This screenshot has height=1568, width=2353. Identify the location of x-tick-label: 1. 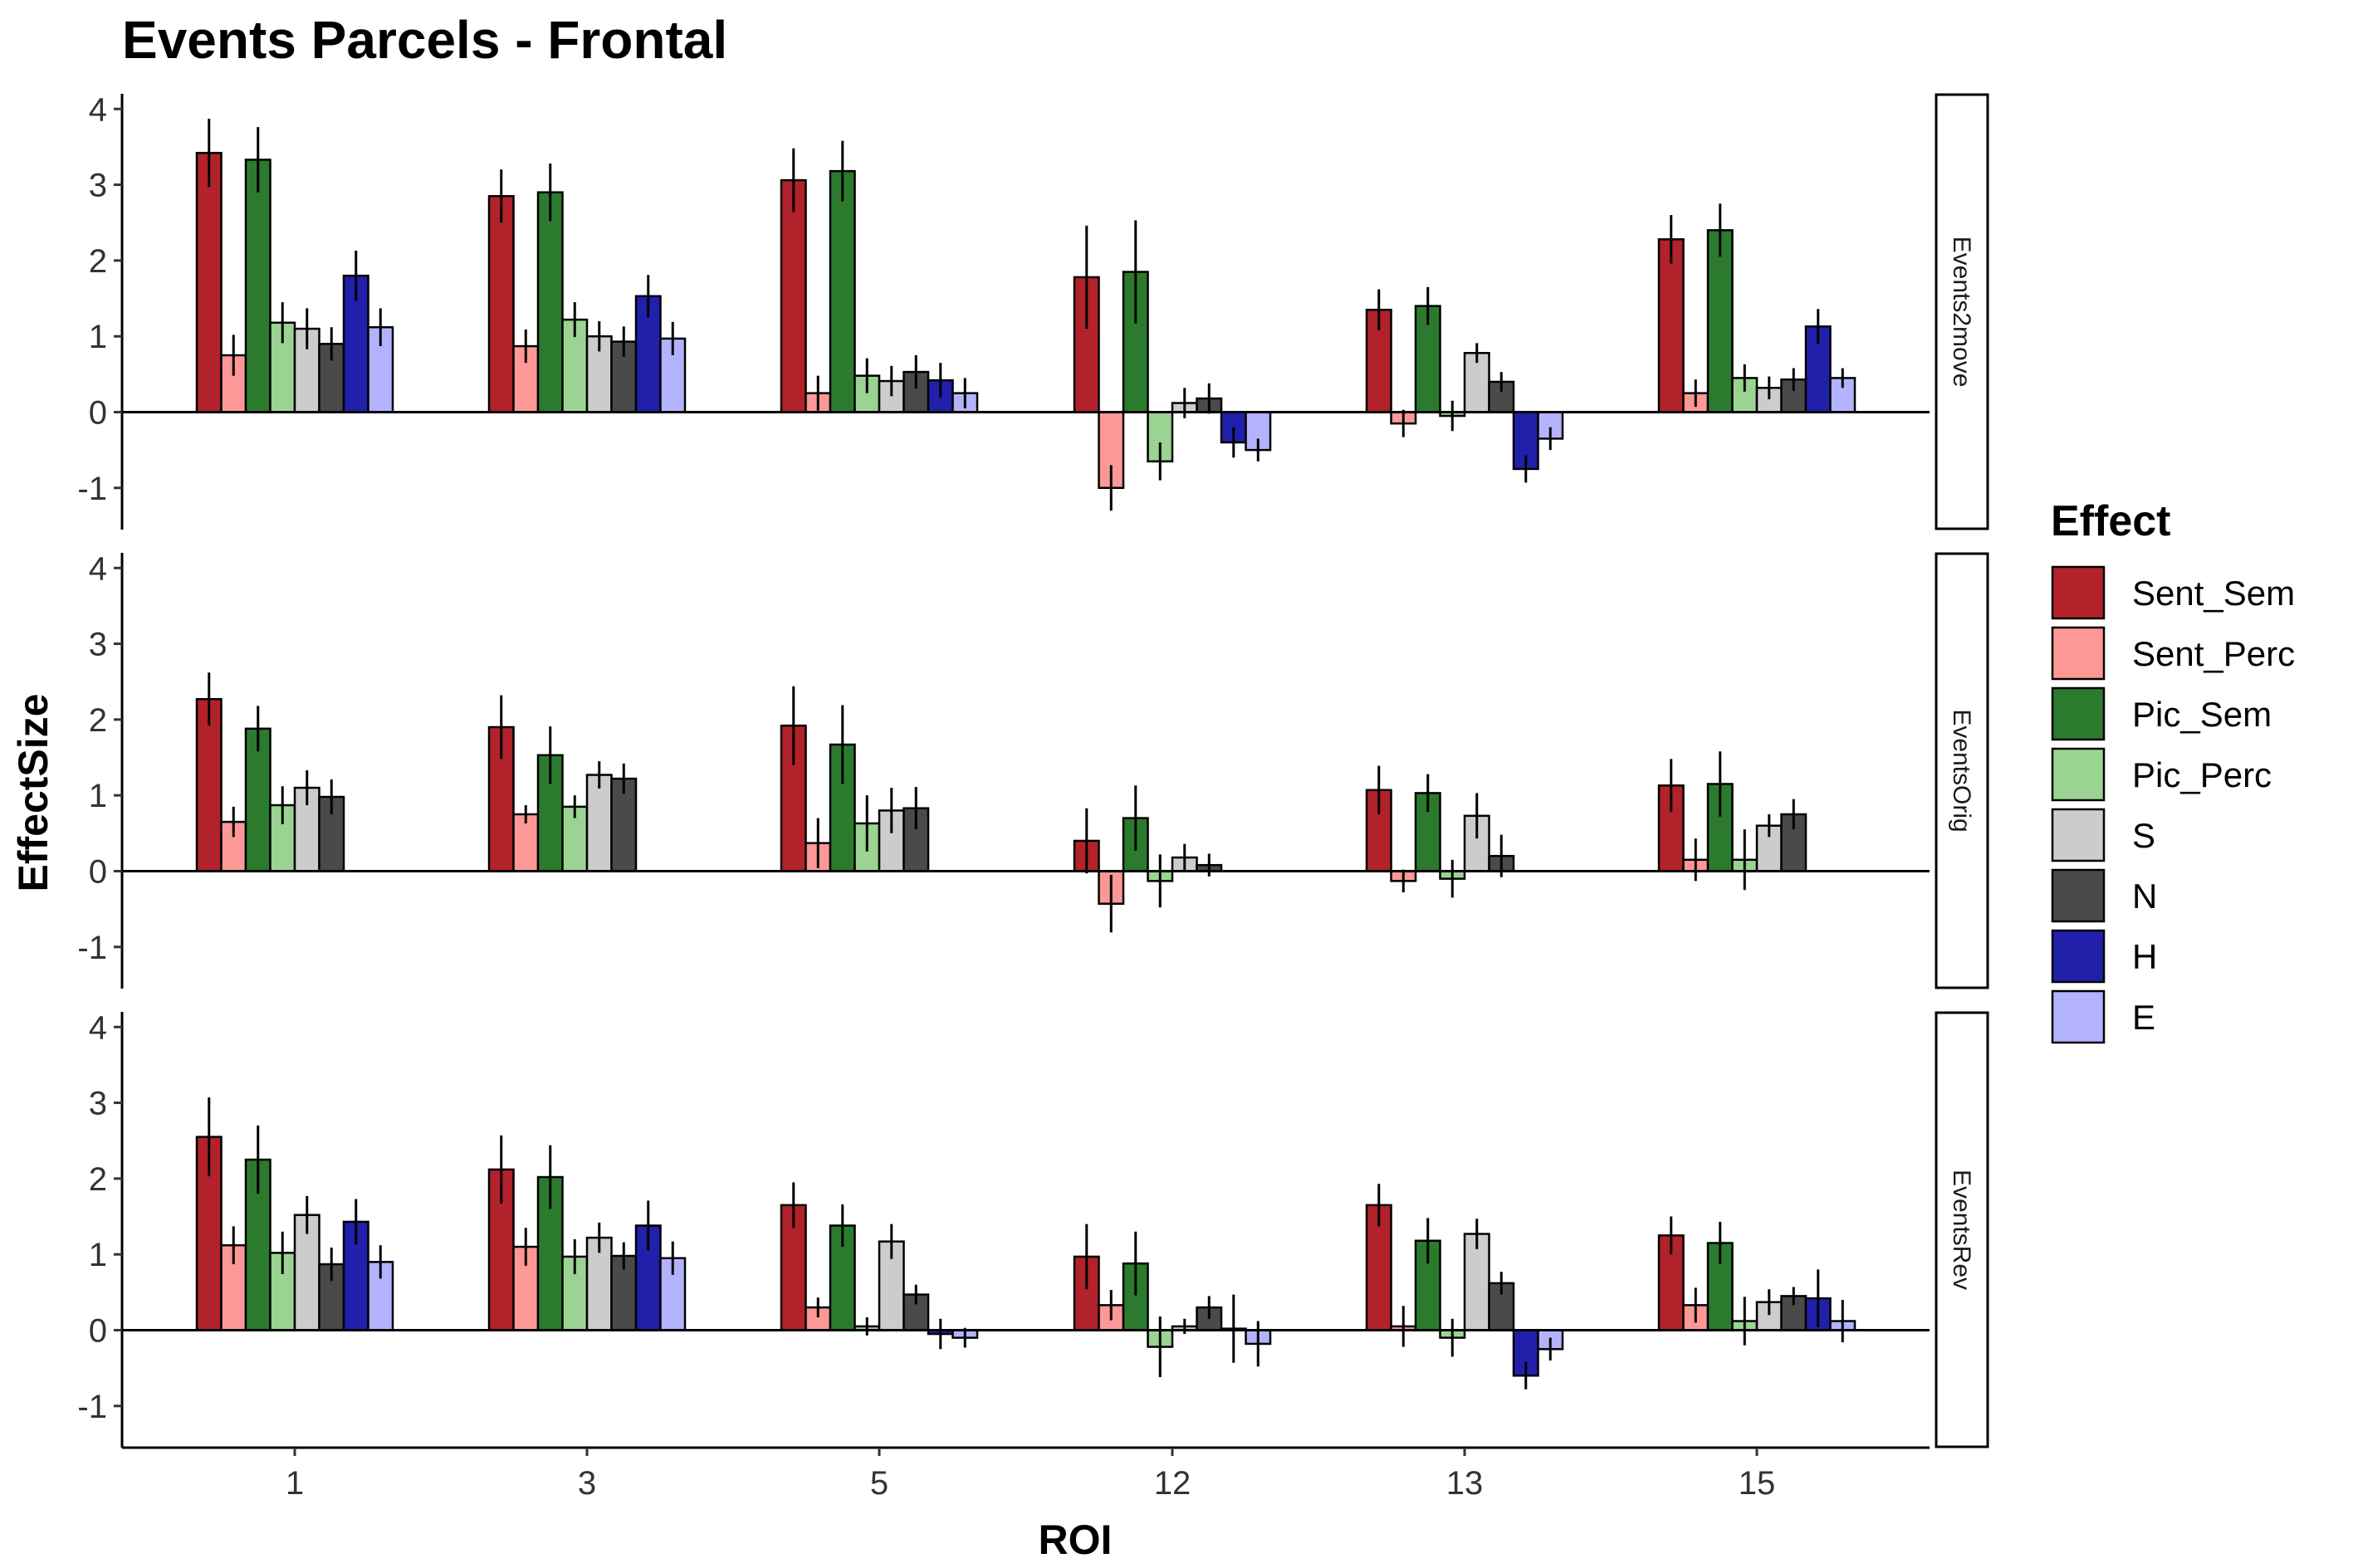
(295, 1484).